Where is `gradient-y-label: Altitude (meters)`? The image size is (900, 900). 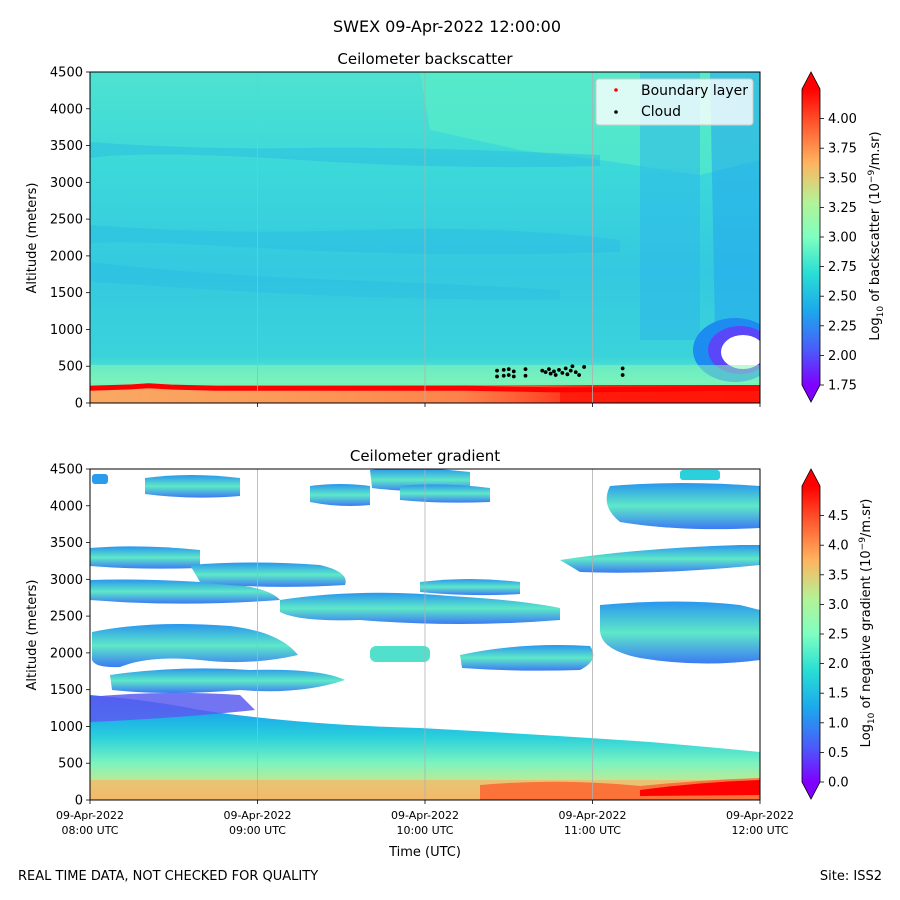
gradient-y-label: Altitude (meters) is located at coordinates (32, 635).